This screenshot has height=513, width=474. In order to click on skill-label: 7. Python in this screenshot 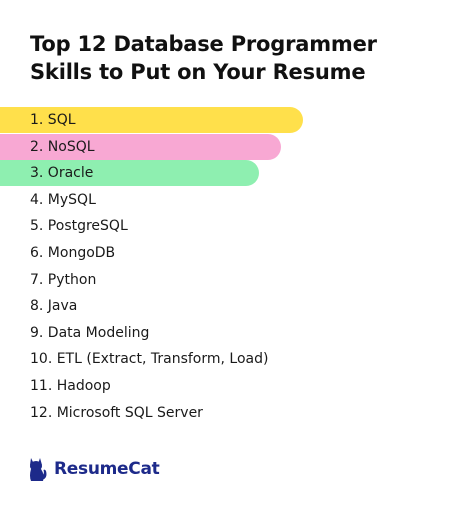, I will do `click(63, 279)`.